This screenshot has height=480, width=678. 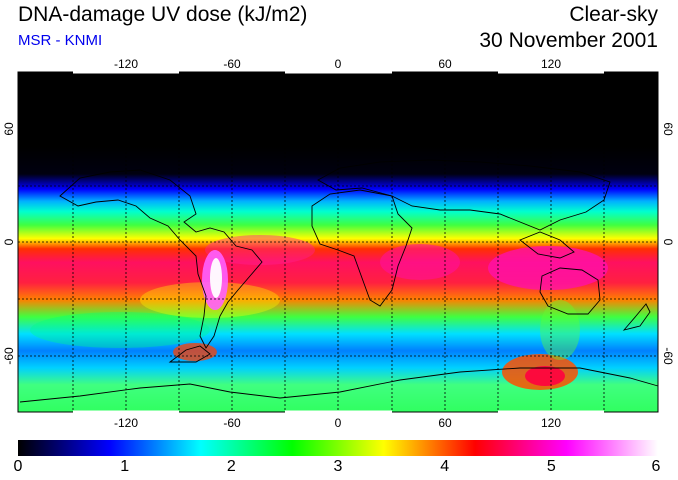 What do you see at coordinates (126, 64) in the screenshot?
I see `lon-tick-top: -120` at bounding box center [126, 64].